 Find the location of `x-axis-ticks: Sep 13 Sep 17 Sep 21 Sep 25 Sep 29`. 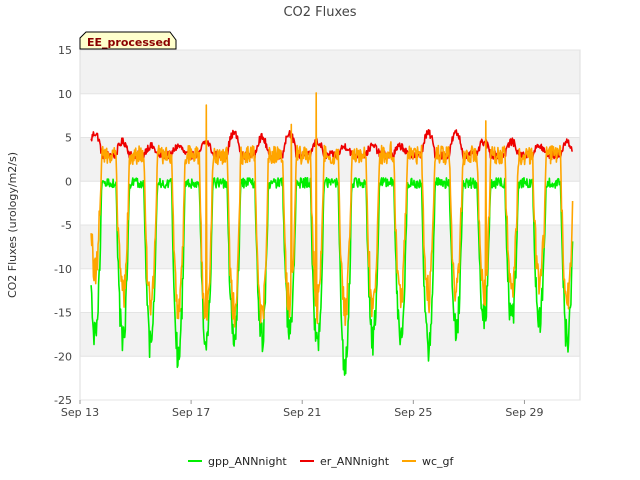

x-axis-ticks: Sep 13 Sep 17 Sep 21 Sep 25 Sep 29 is located at coordinates (302, 409).